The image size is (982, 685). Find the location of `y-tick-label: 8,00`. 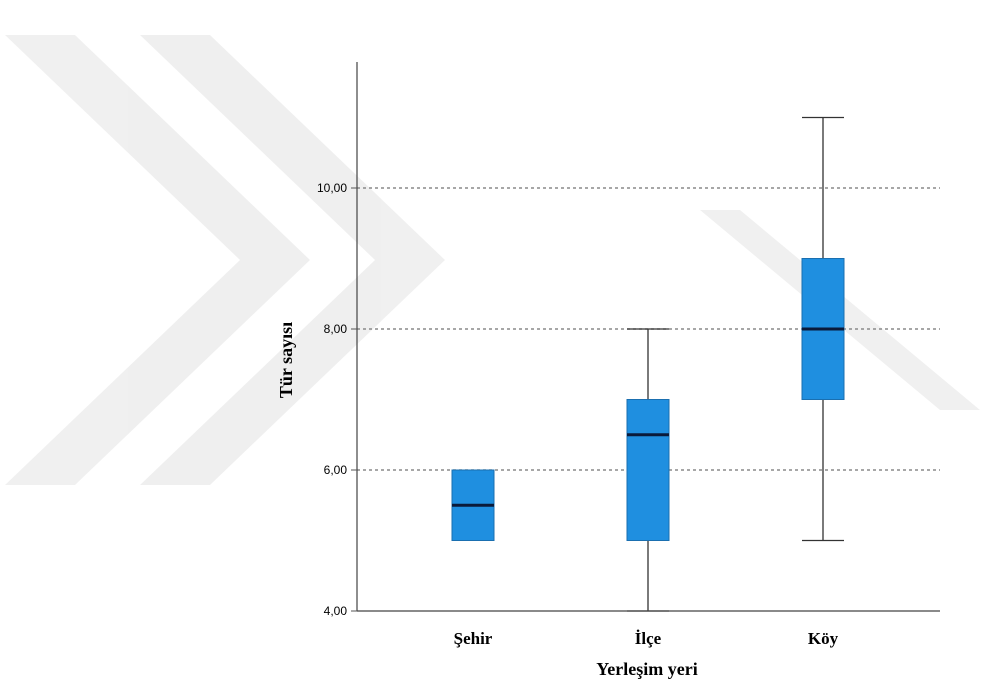

y-tick-label: 8,00 is located at coordinates (336, 329).